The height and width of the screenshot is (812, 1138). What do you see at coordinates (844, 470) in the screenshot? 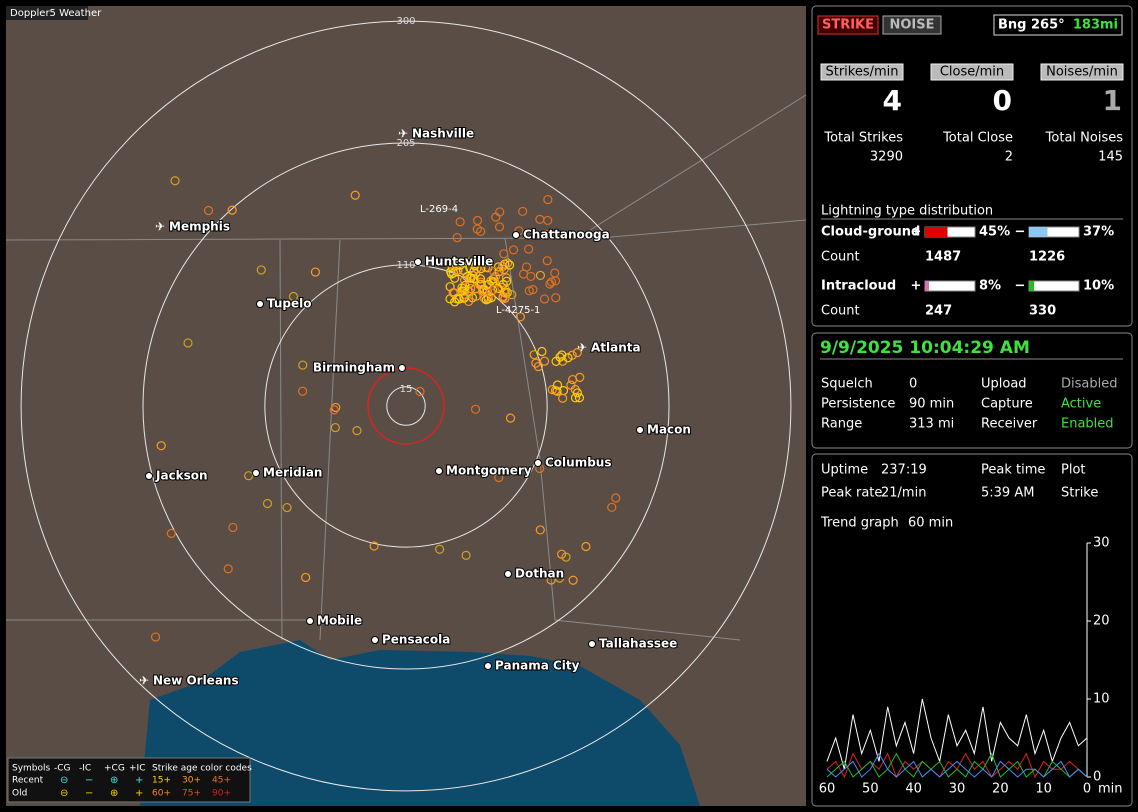
I see `stat-label: Uptime` at bounding box center [844, 470].